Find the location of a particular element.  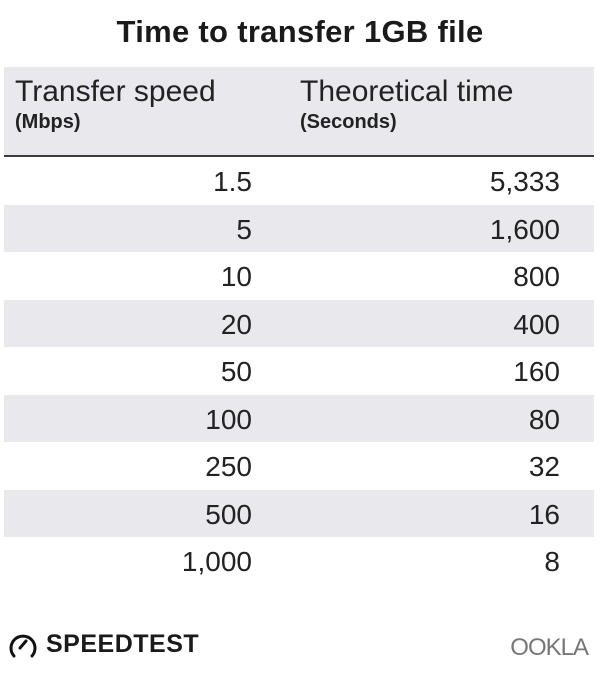

time-cell: 16 is located at coordinates (544, 514).